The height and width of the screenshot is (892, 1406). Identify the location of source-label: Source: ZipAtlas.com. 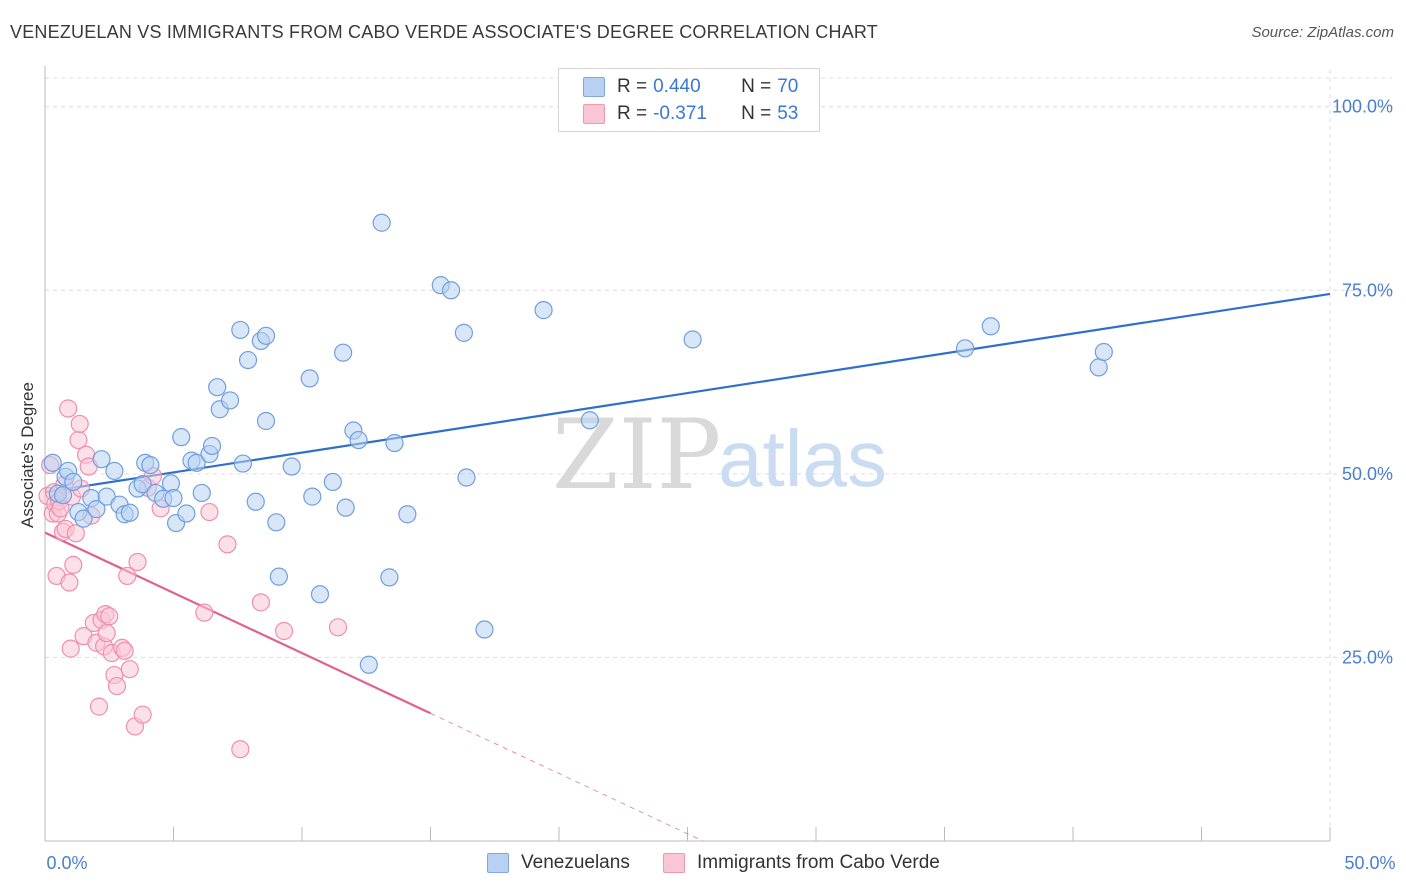
(1322, 32).